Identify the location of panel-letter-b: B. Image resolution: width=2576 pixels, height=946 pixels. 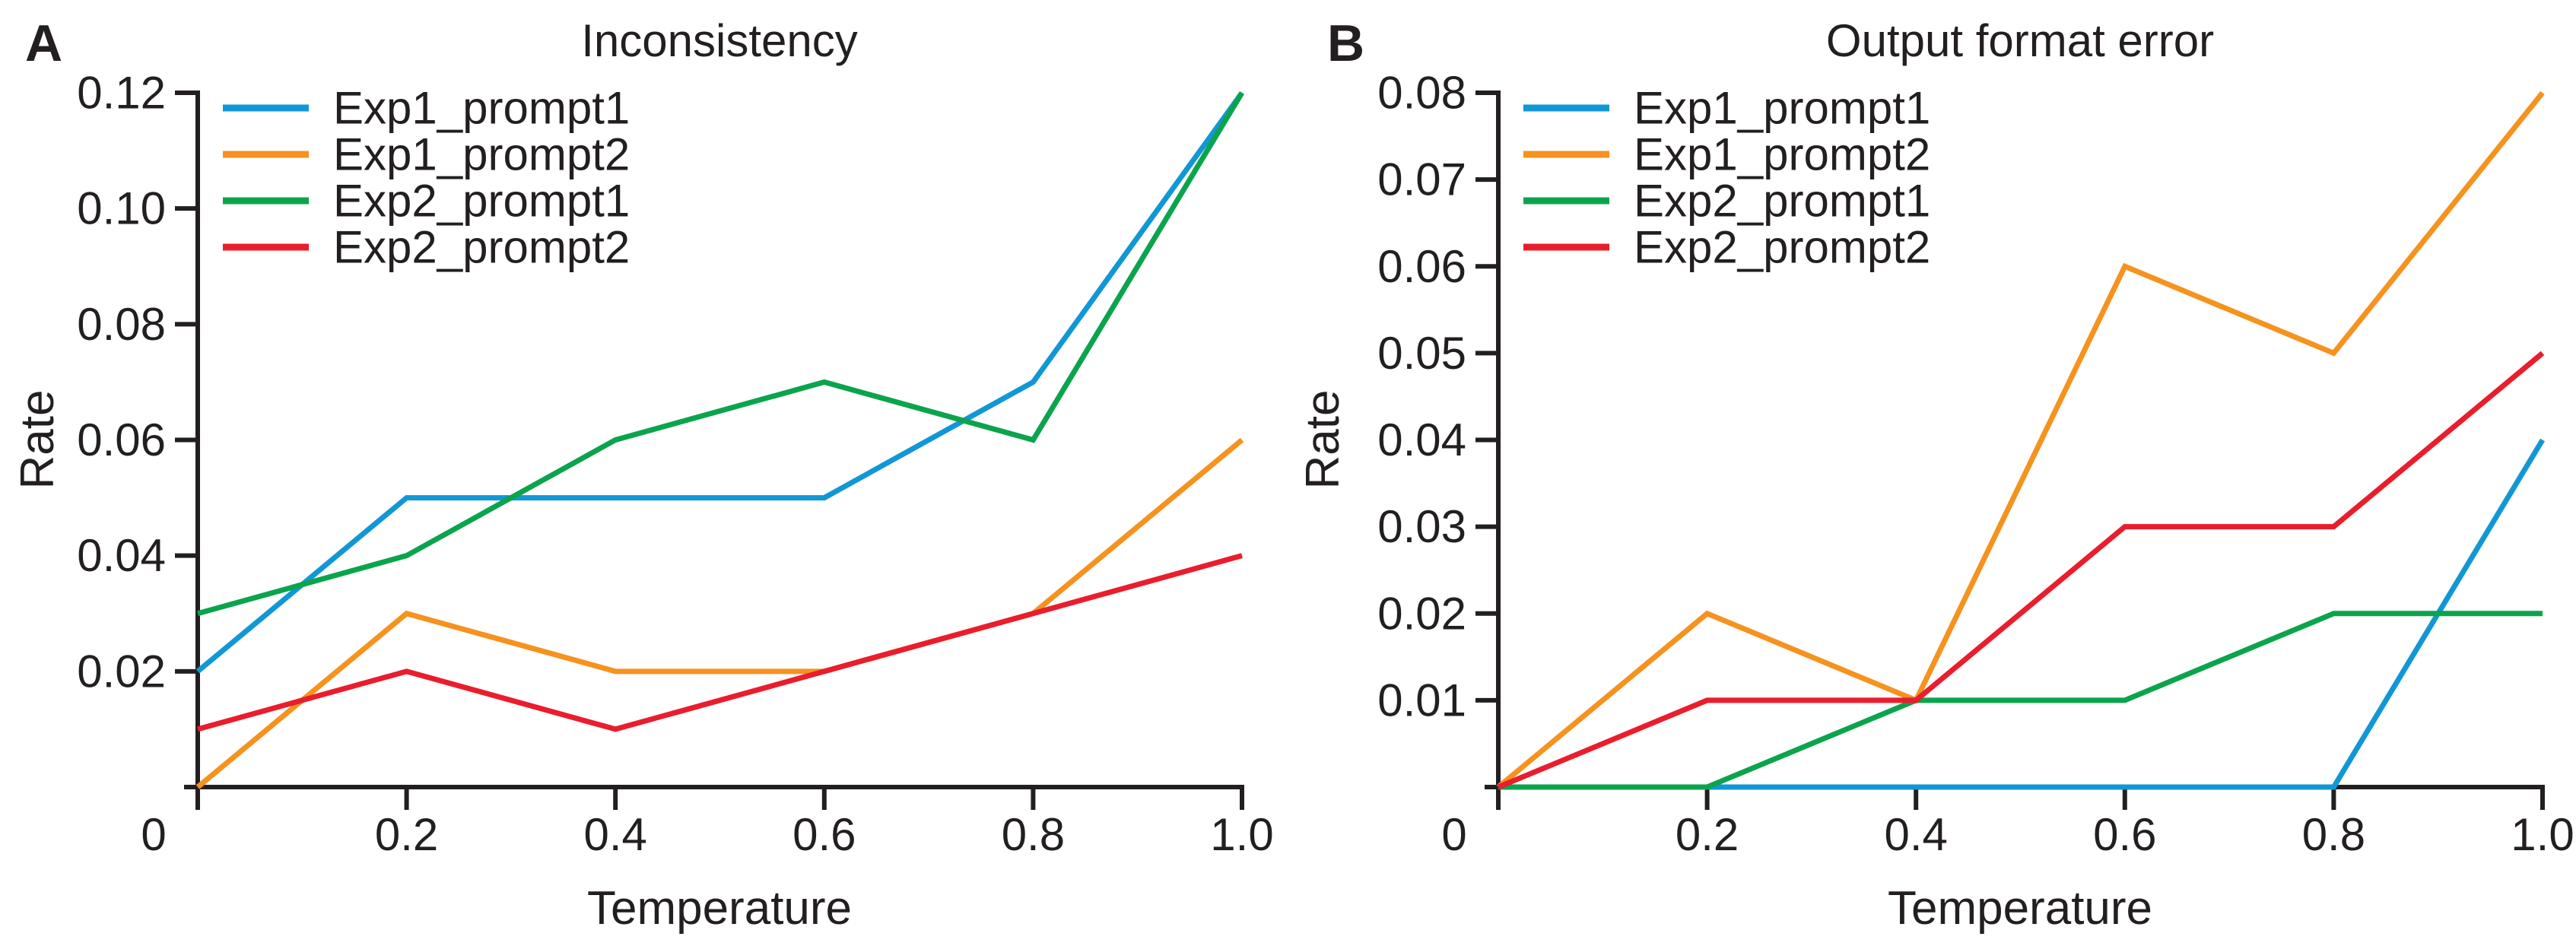
(1345, 43).